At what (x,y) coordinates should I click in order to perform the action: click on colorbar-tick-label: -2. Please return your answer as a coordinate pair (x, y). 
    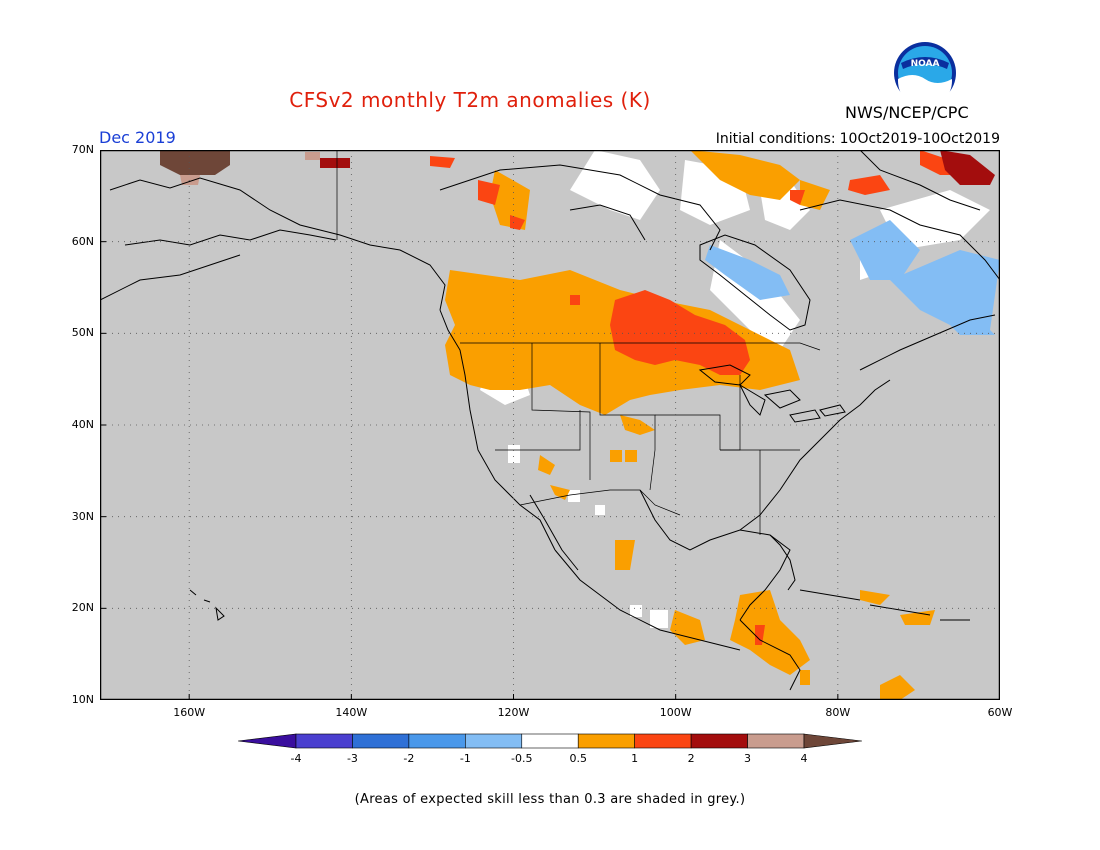
    Looking at the image, I should click on (409, 758).